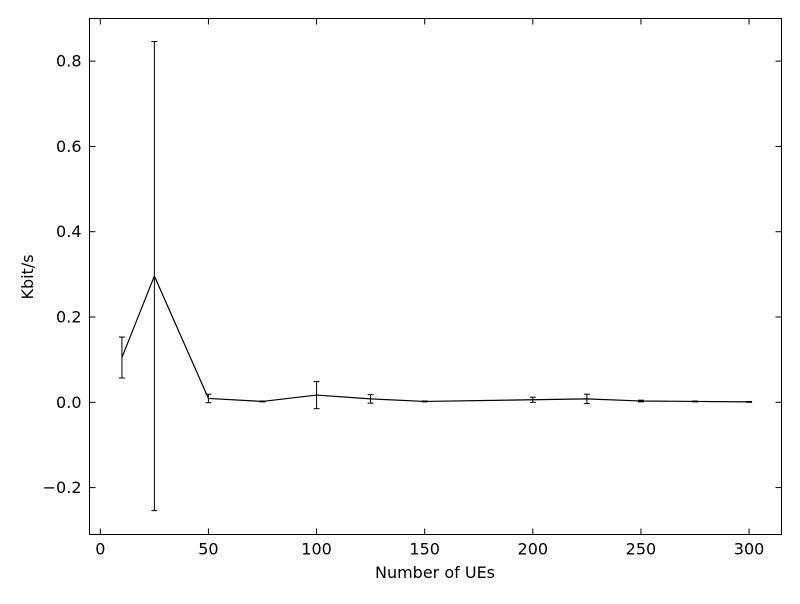 Image resolution: width=800 pixels, height=604 pixels. Describe the element at coordinates (62, 487) in the screenshot. I see `y-tick-label: −0.2` at that location.